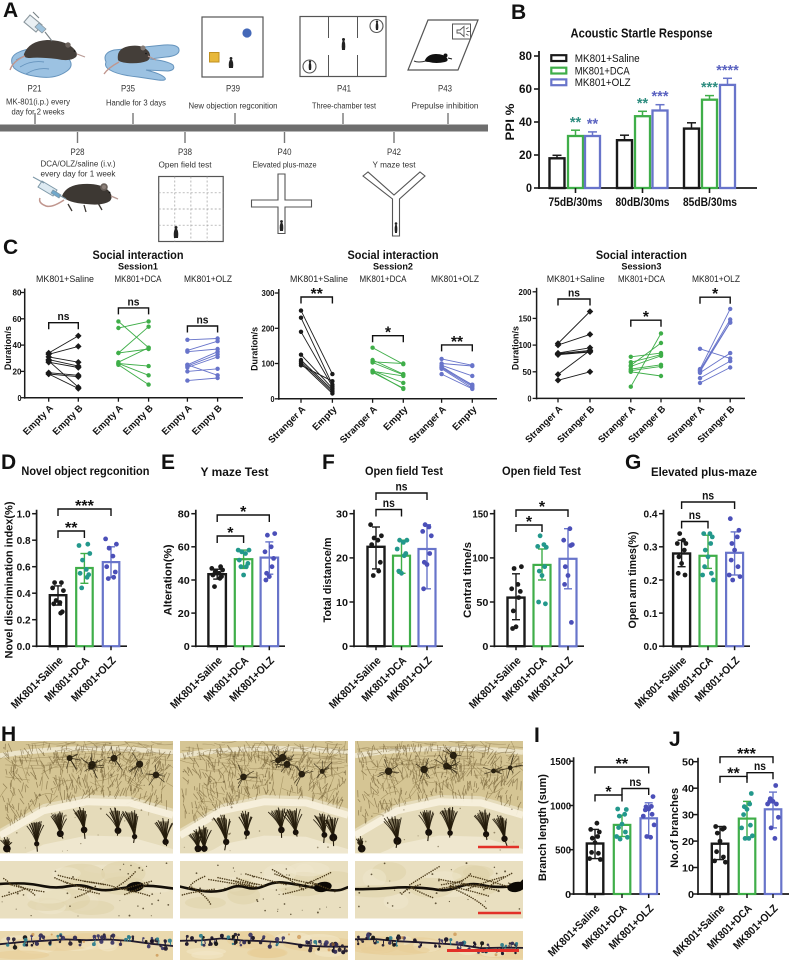 This screenshot has height=960, width=791. Describe the element at coordinates (633, 462) in the screenshot. I see `svg-text: G` at that location.